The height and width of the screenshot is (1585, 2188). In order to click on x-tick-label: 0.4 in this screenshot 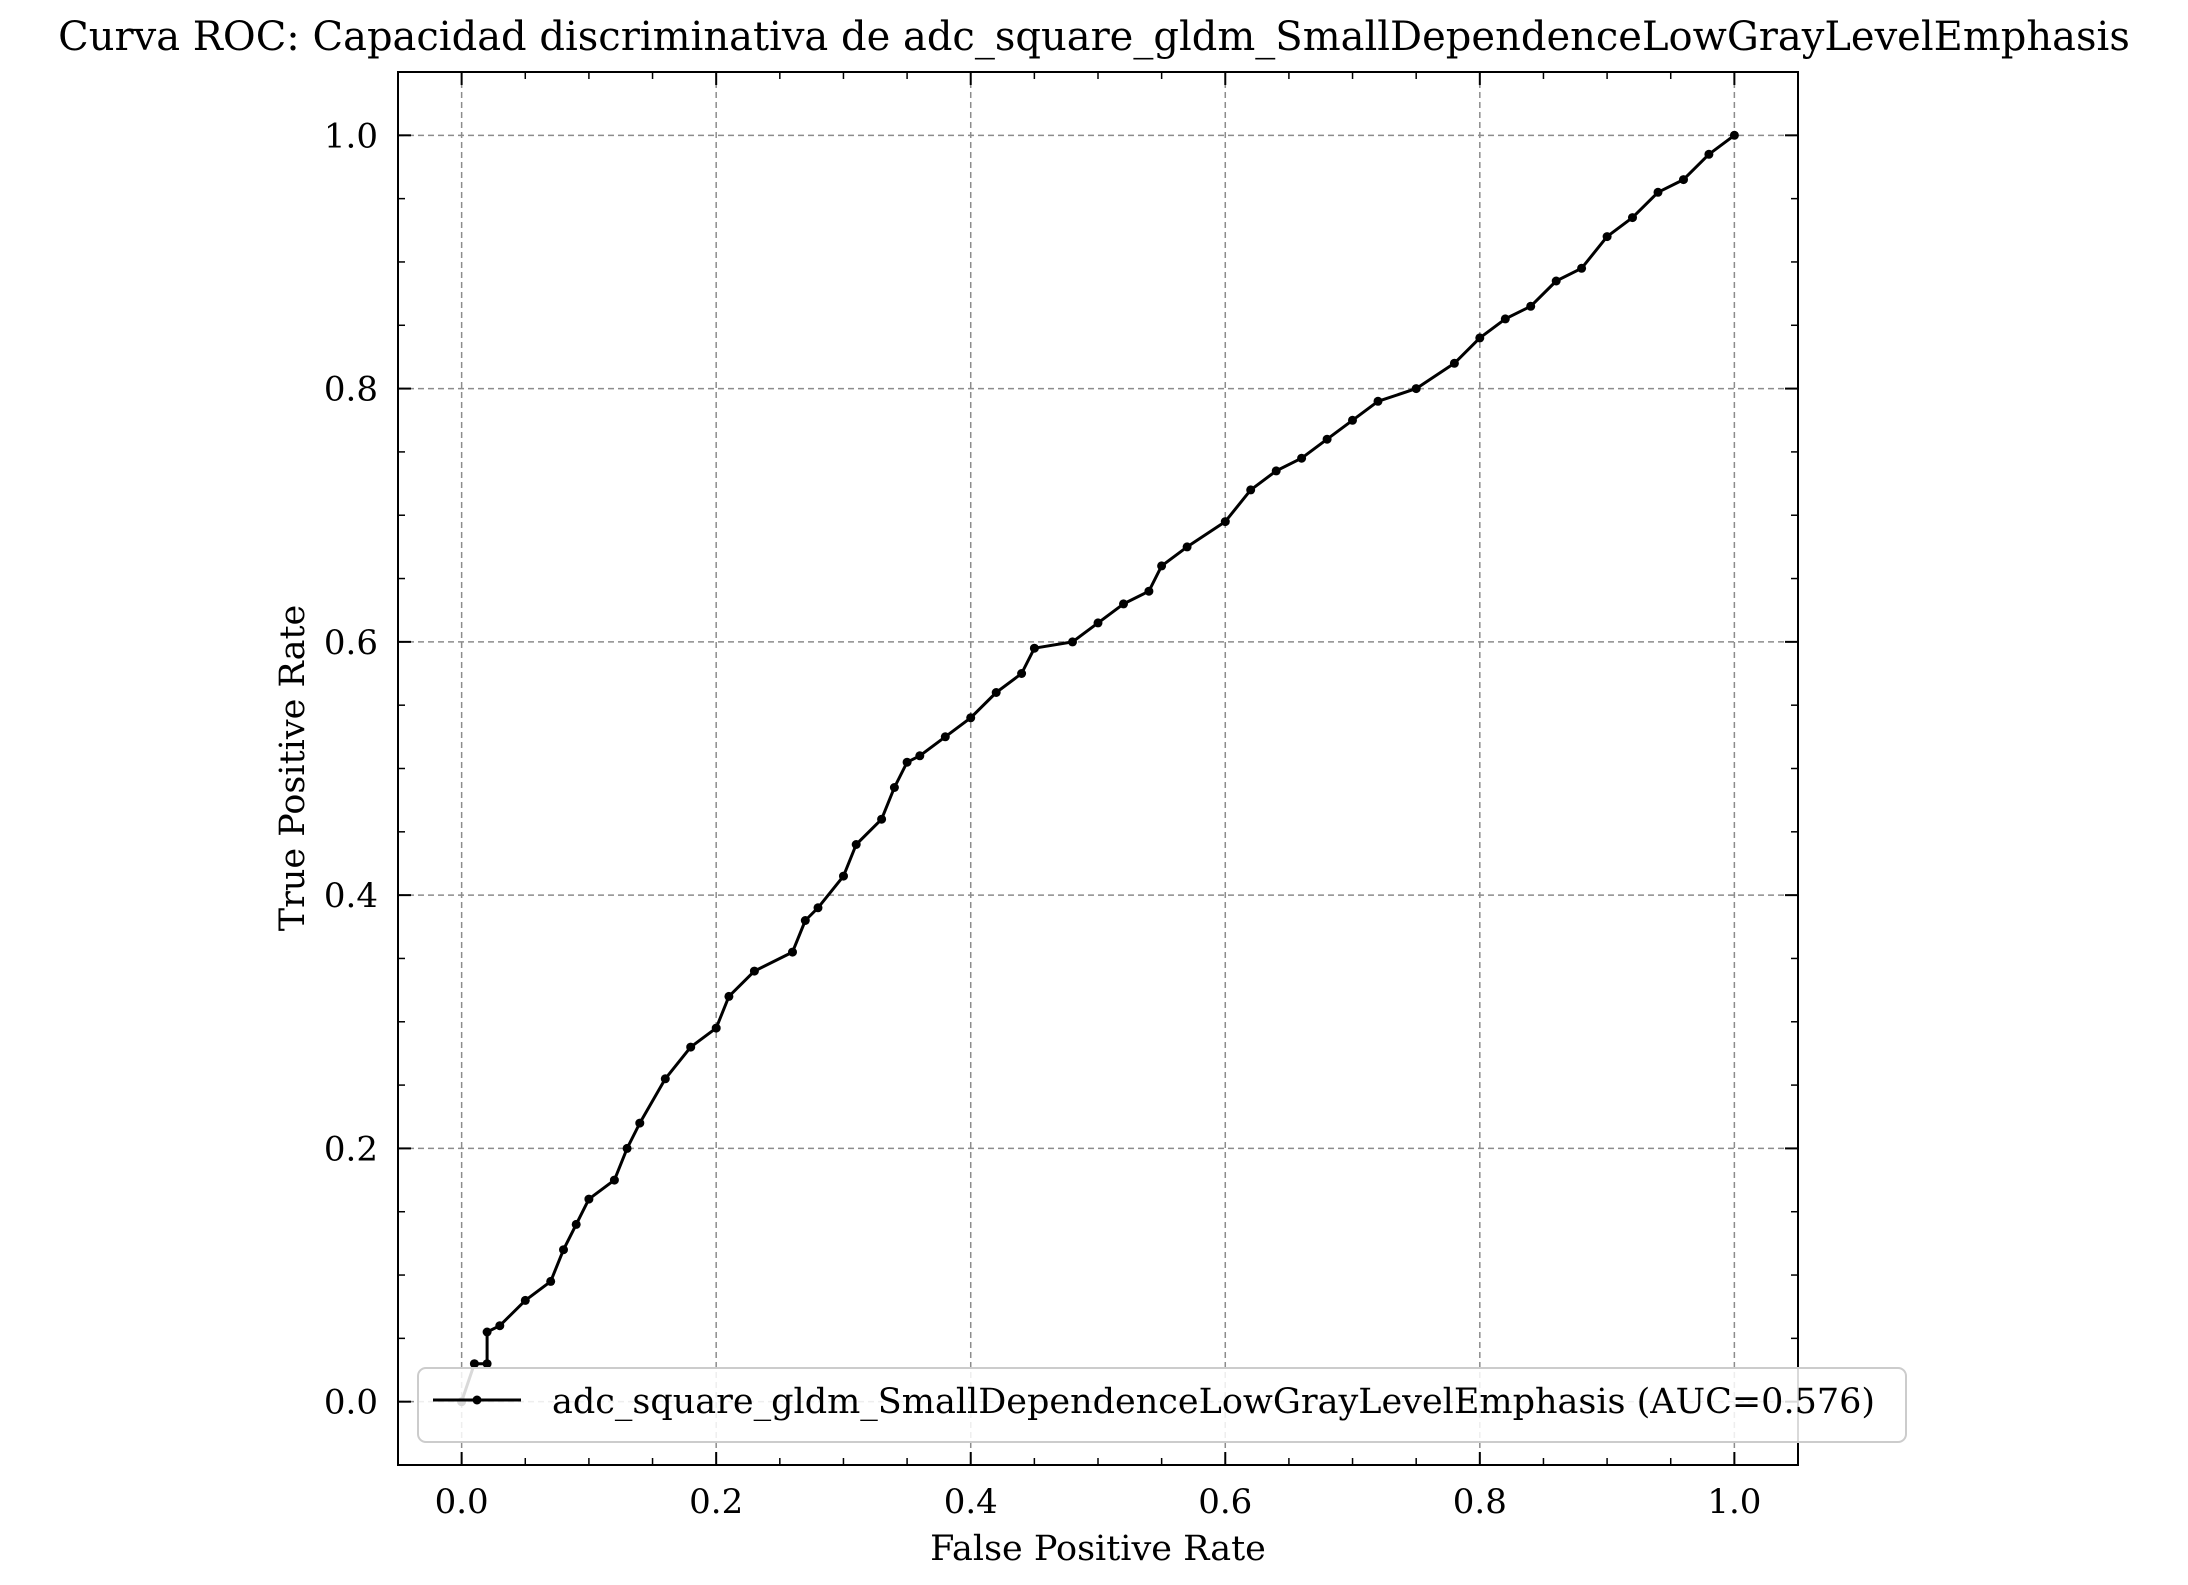, I will do `click(971, 1502)`.